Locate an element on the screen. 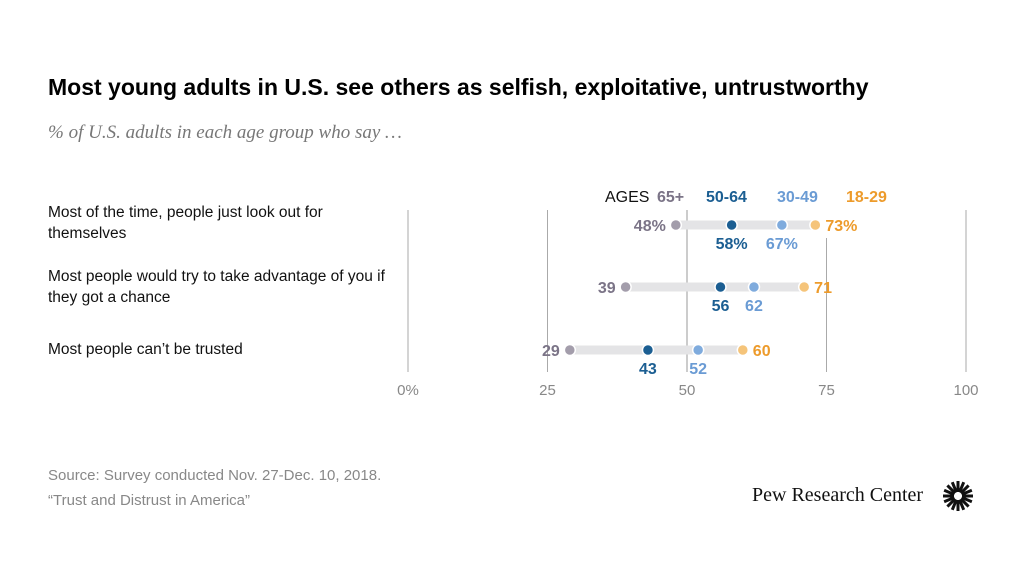  row-label: Most people can’t be trusted is located at coordinates (145, 349).